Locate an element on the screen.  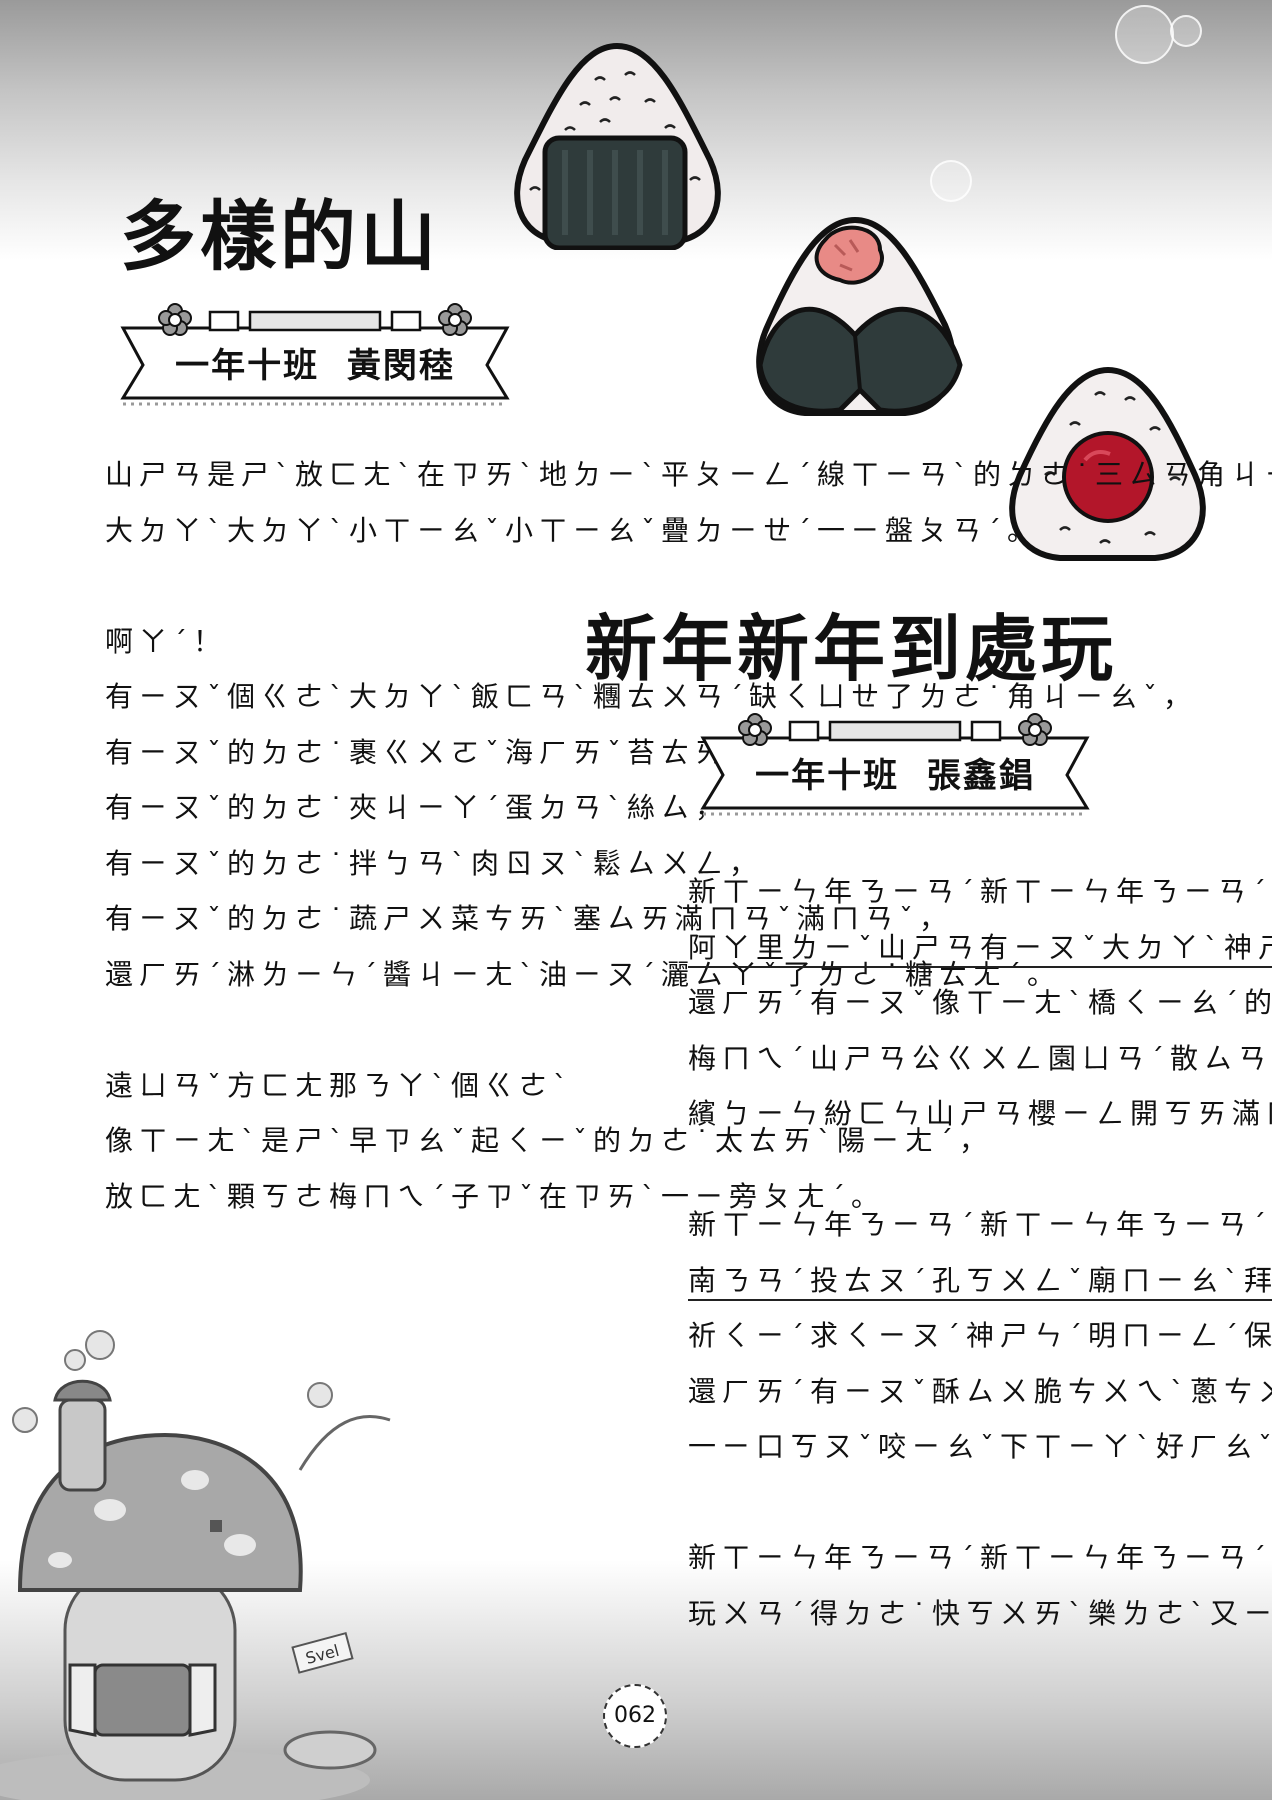
poem-1-author-banner: 一年十班 黃閔稑 is located at coordinates (315, 355).